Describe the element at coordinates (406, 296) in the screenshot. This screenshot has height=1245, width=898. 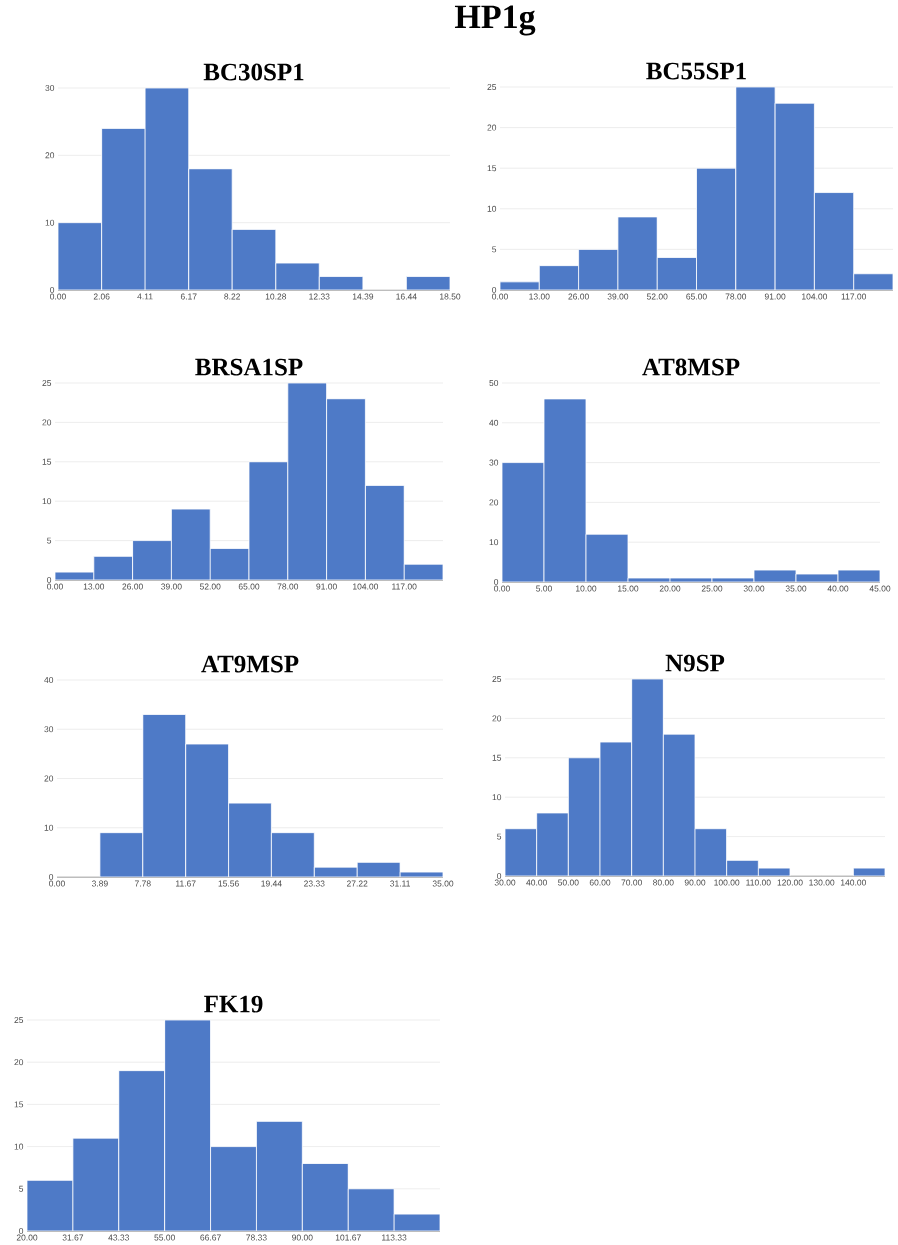
I see `x-tick-label: 16.44` at that location.